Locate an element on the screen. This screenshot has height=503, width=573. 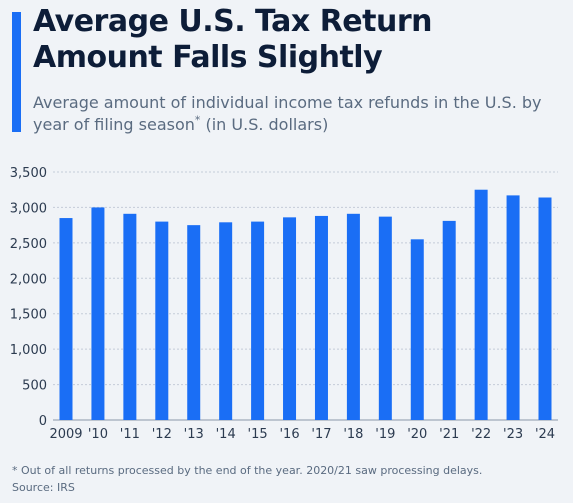
y-tick-label: 3,000 is located at coordinates (28, 208).